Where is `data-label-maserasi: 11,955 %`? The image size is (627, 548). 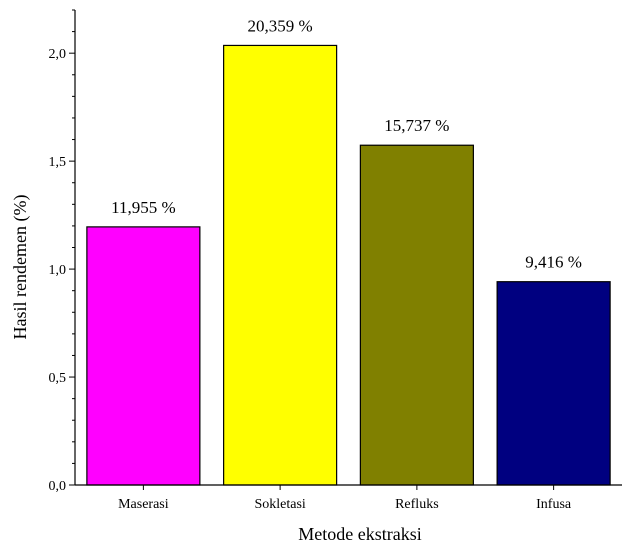
data-label-maserasi: 11,955 % is located at coordinates (143, 207).